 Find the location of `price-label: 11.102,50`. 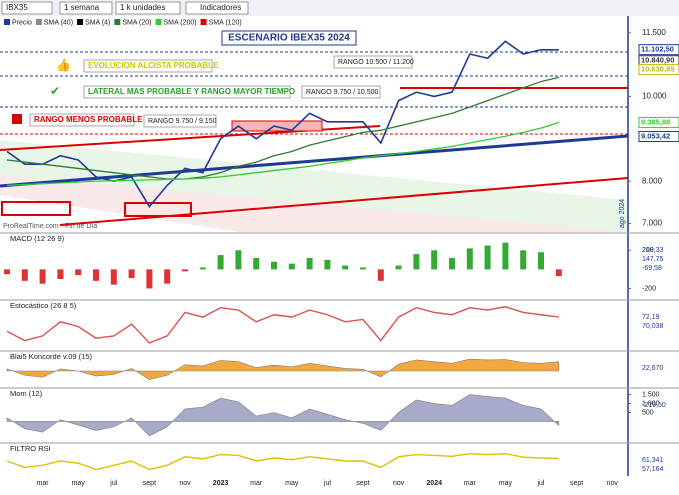

price-label: 11.102,50 is located at coordinates (657, 49).